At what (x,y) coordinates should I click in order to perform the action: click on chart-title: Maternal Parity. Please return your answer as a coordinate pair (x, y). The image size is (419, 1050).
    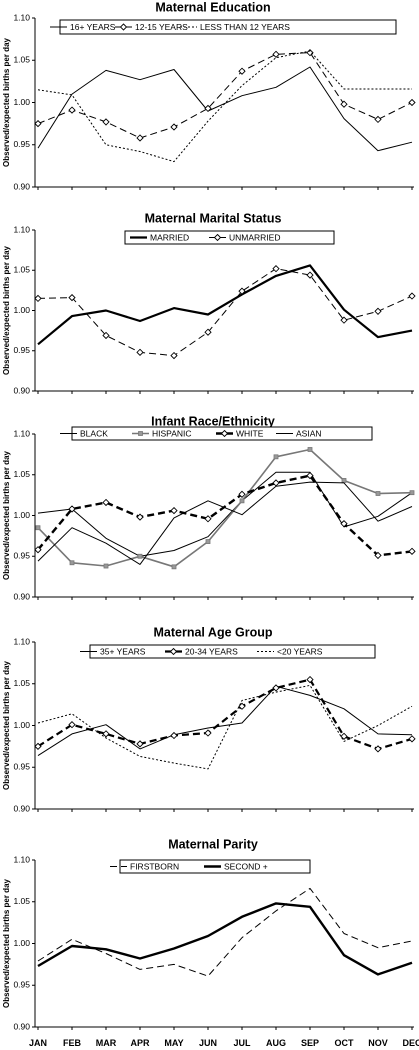
    Looking at the image, I should click on (213, 844).